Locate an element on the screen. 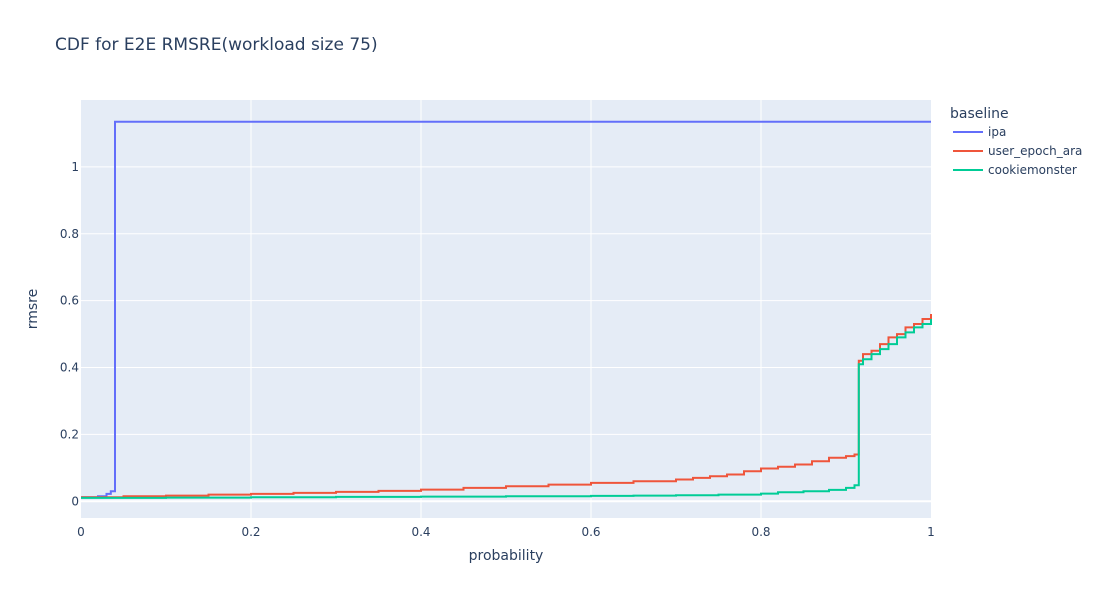 The image size is (1100, 600). y-tick-label: 0.8 is located at coordinates (69, 234).